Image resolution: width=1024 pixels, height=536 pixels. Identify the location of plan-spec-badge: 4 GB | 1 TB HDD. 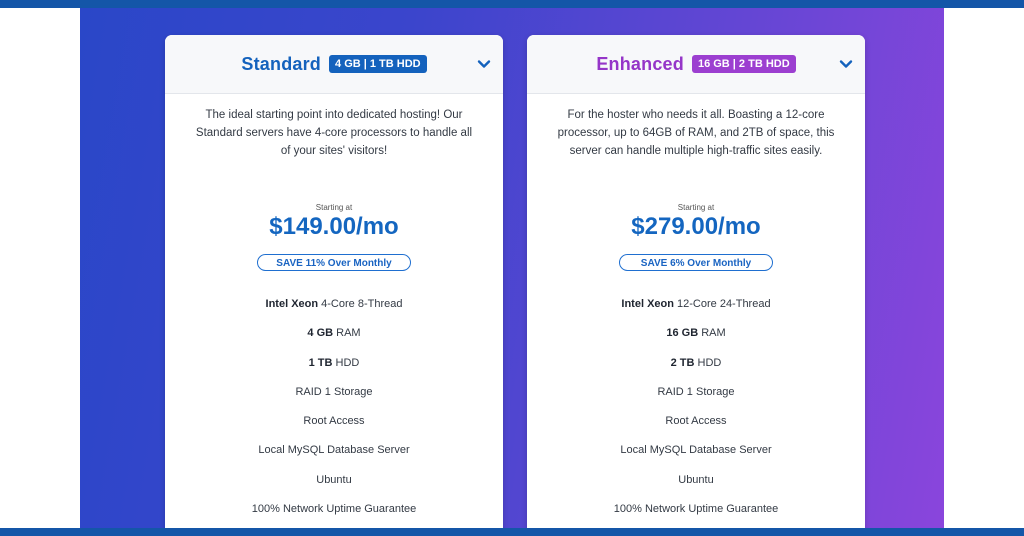
(378, 64).